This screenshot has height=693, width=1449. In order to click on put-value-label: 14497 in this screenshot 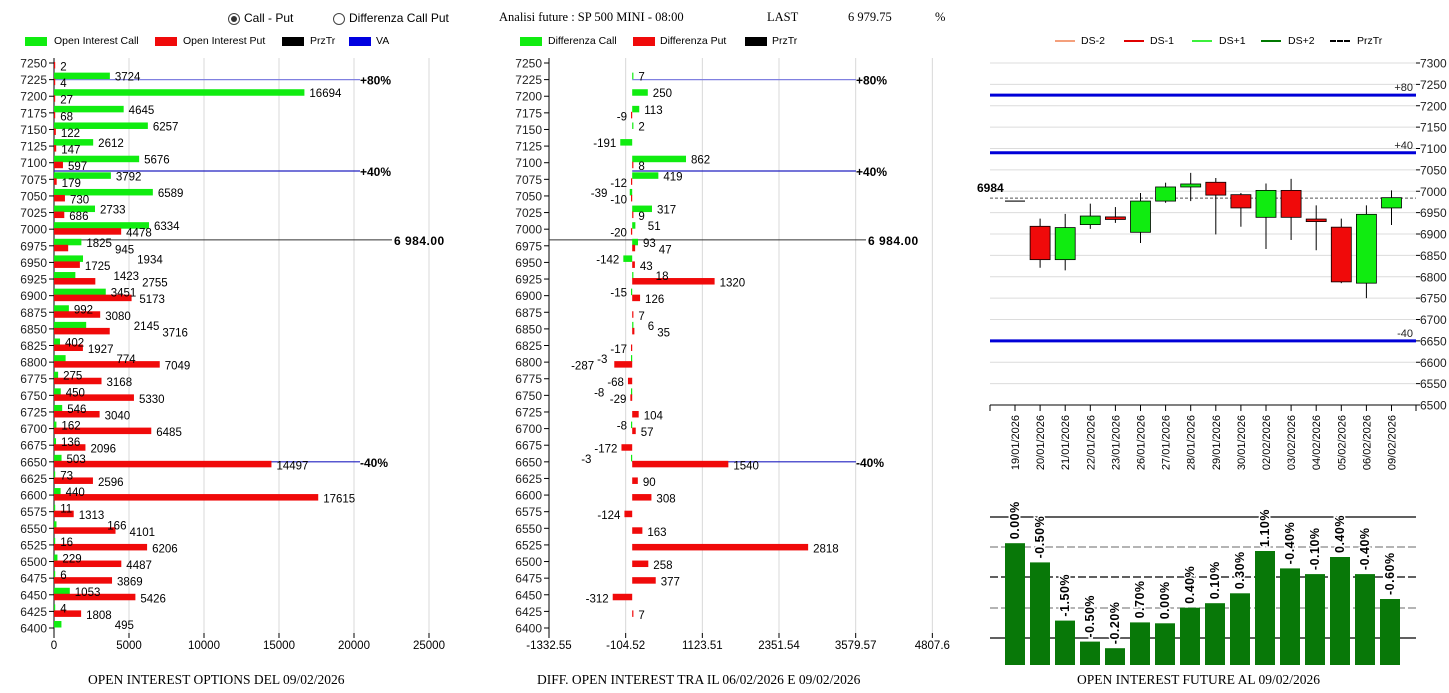, I will do `click(292, 466)`.